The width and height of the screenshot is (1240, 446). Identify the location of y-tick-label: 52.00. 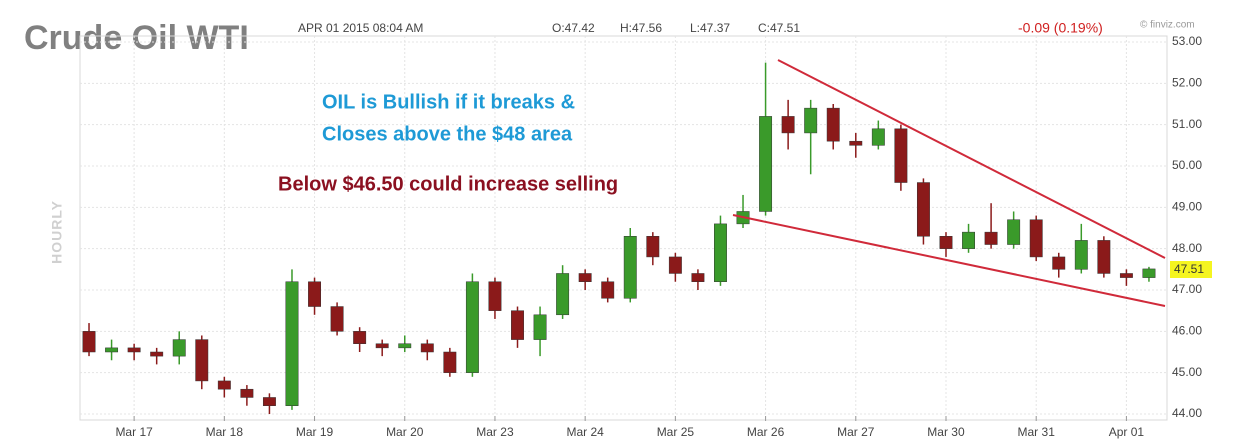
(1187, 83).